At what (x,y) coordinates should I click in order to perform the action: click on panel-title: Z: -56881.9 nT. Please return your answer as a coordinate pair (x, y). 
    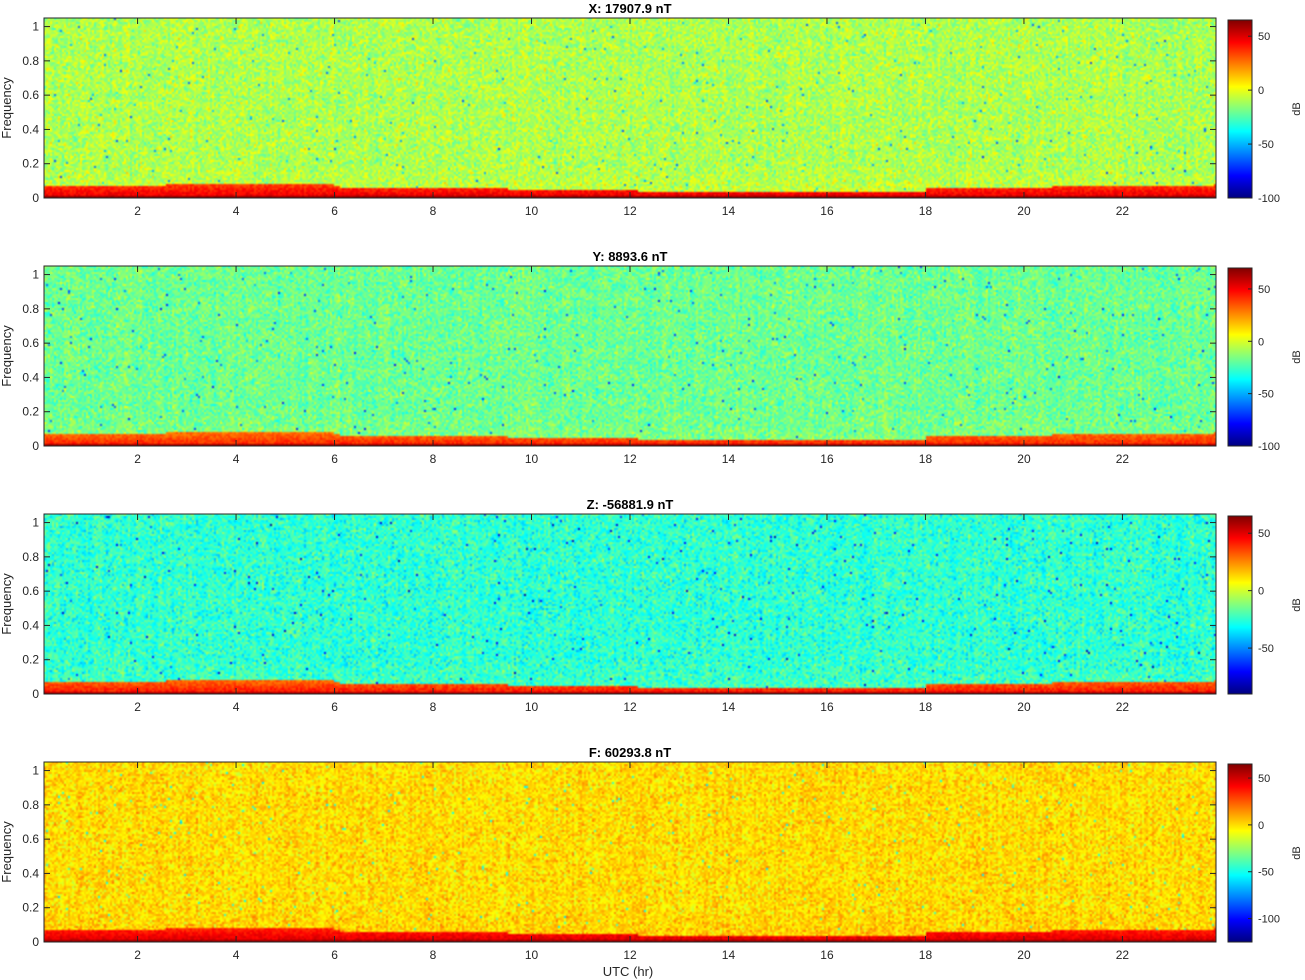
    Looking at the image, I should click on (630, 504).